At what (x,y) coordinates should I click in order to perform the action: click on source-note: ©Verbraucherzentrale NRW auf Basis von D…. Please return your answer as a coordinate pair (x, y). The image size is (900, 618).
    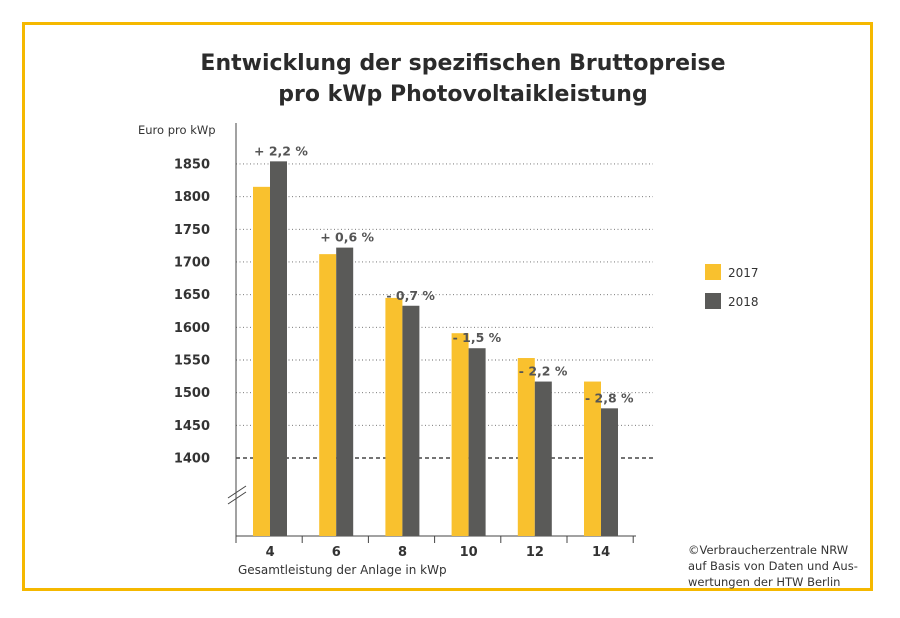
    Looking at the image, I should click on (773, 566).